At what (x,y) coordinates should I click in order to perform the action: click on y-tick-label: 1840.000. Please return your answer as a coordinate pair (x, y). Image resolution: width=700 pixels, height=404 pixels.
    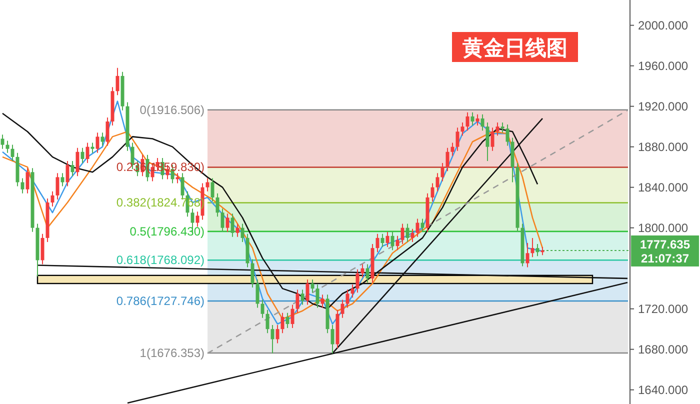
    Looking at the image, I should click on (663, 187).